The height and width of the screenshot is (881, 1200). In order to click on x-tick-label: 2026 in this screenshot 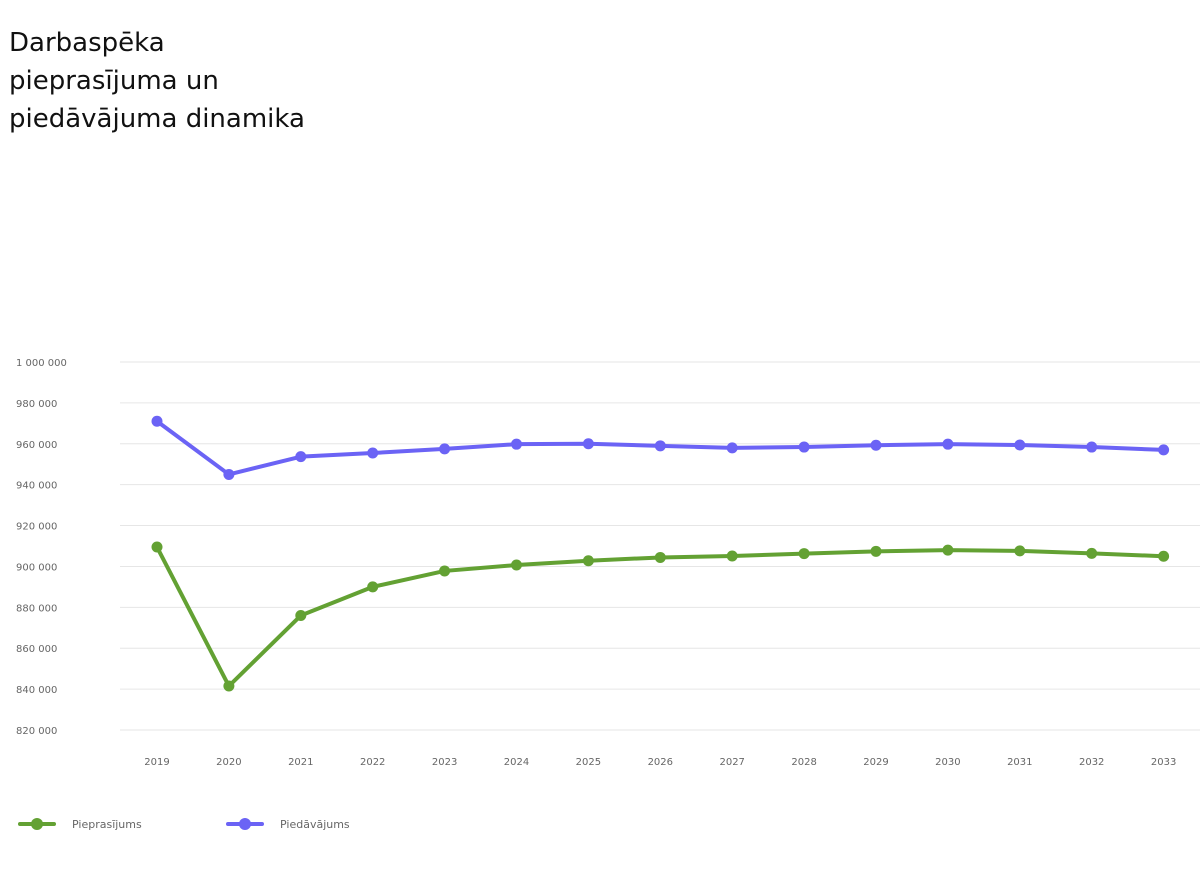, I will do `click(660, 762)`.